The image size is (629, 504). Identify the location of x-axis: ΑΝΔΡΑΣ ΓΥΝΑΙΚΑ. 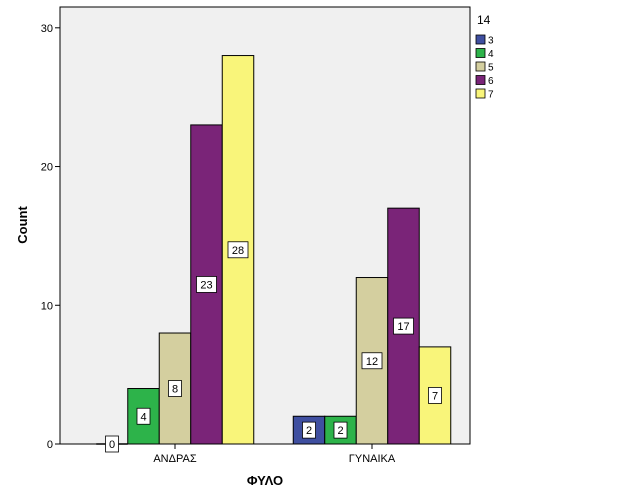
(274, 454).